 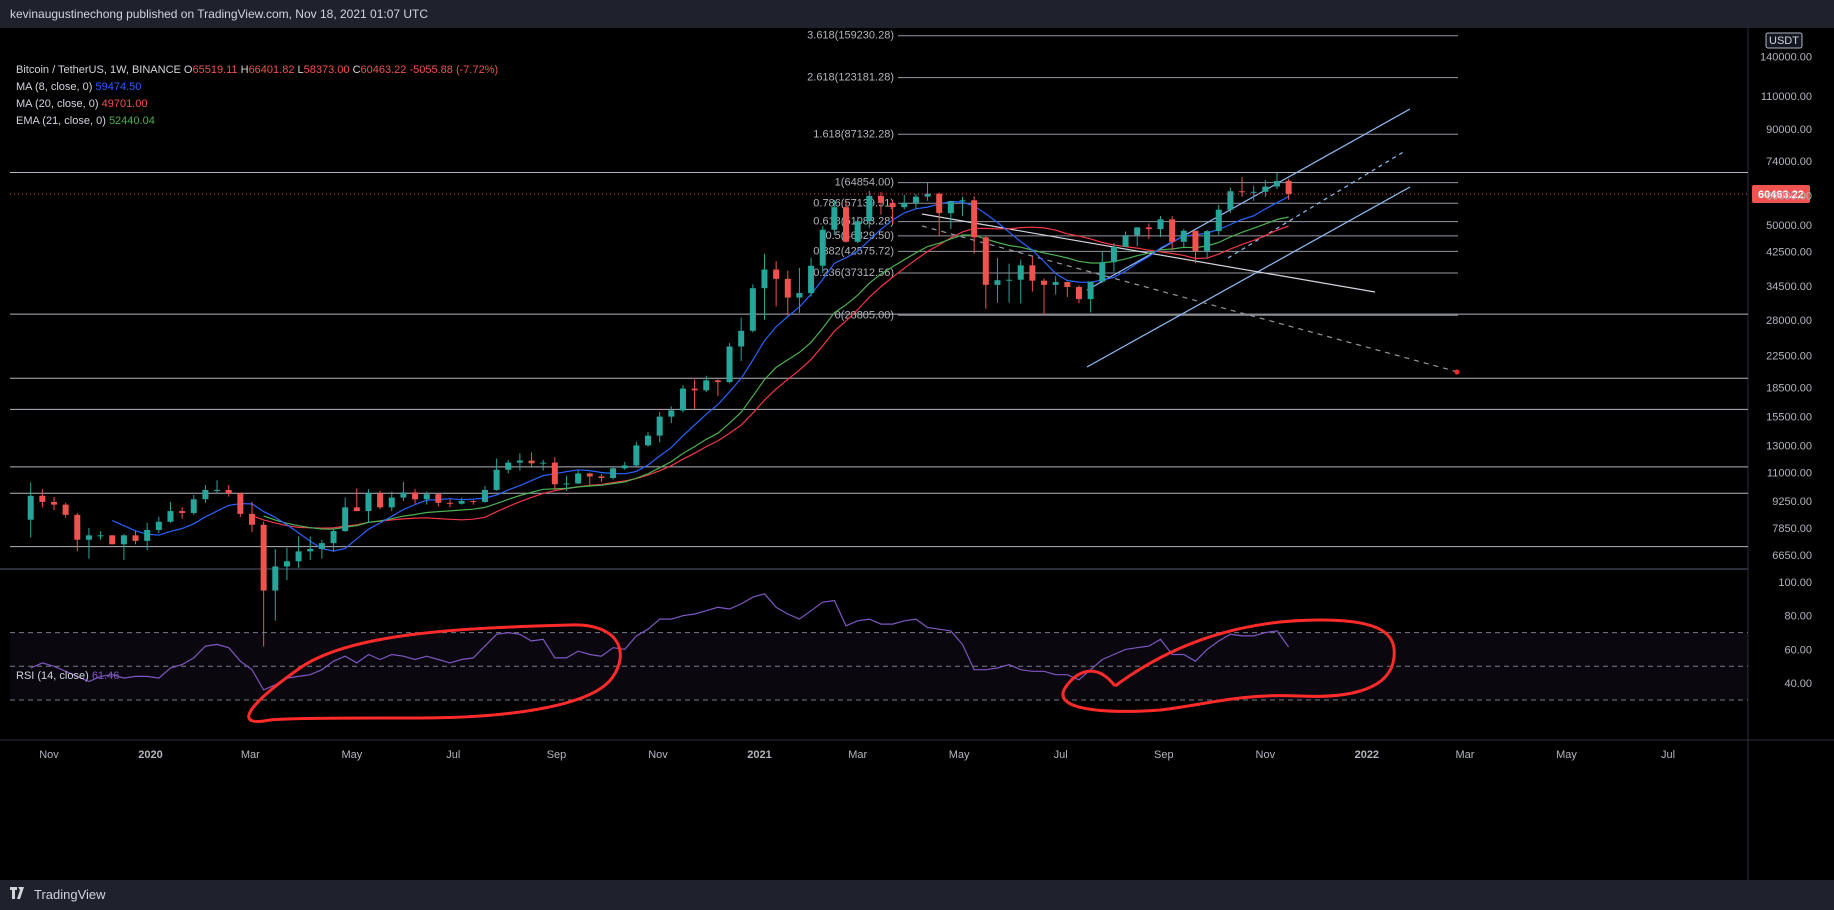 I want to click on indicator-legend-row: EMA (21, close, 0) 52440.04, so click(x=257, y=121).